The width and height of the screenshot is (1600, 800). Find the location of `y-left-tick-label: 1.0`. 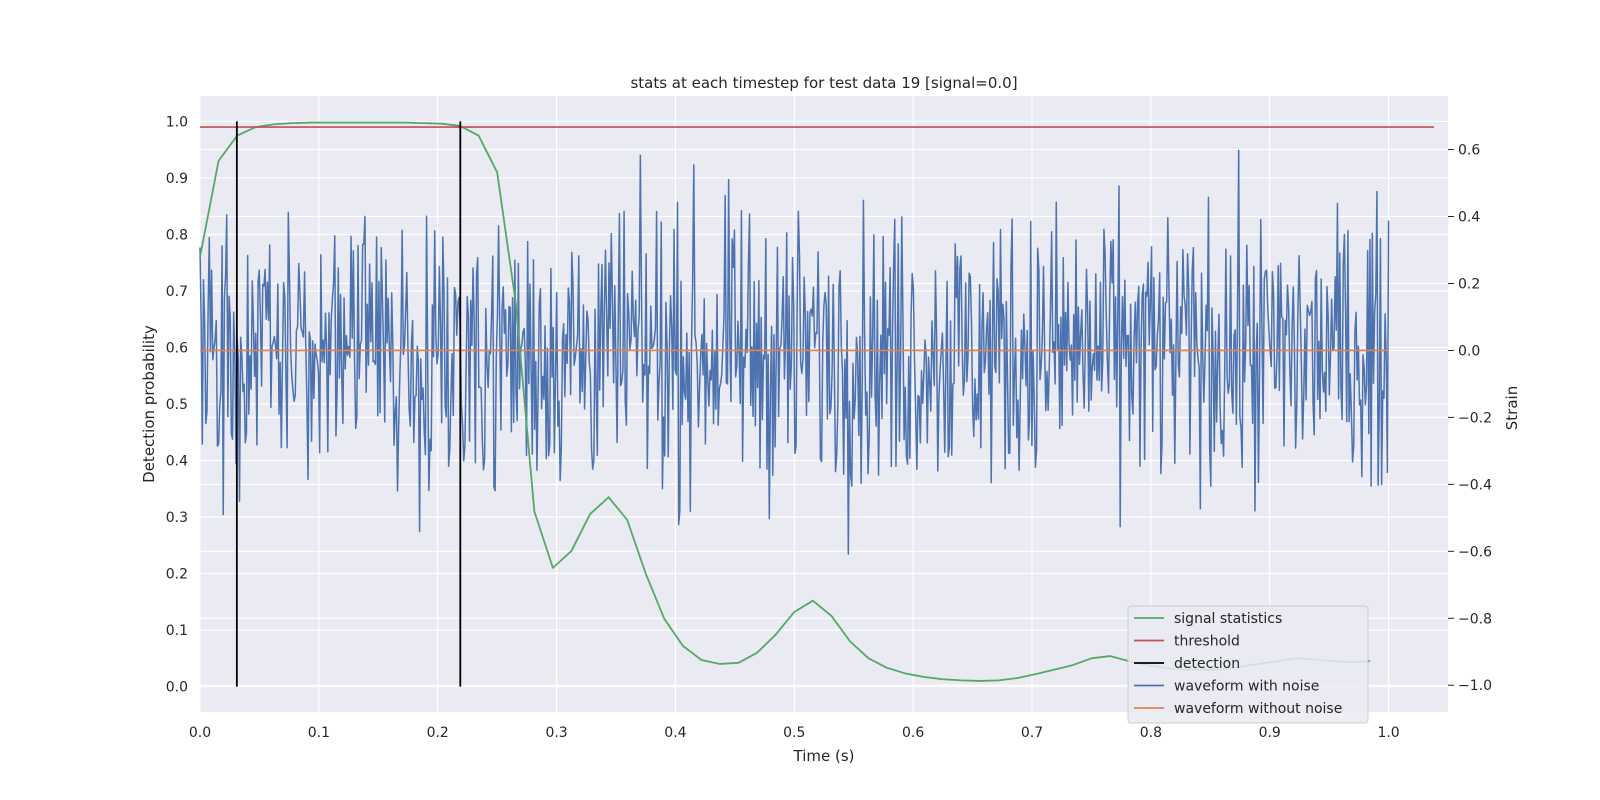

y-left-tick-label: 1.0 is located at coordinates (177, 122).